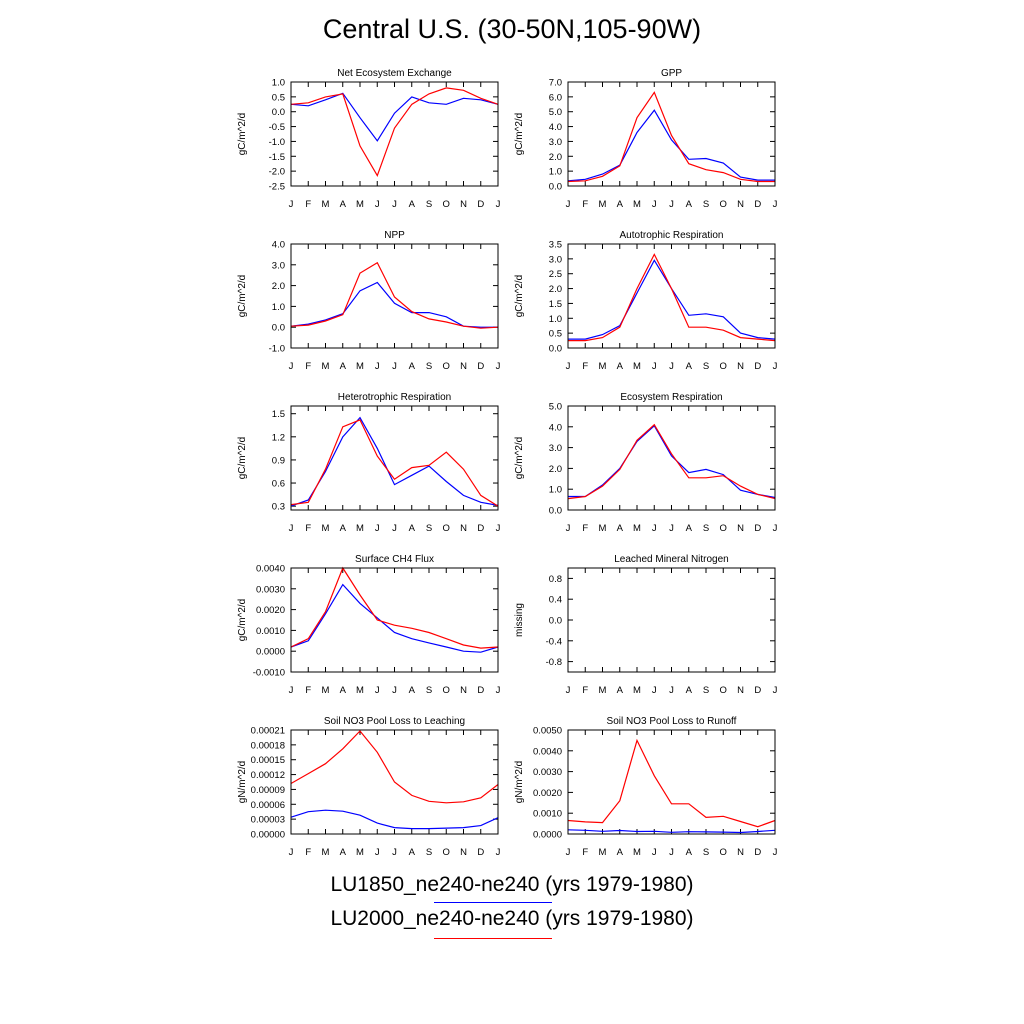  I want to click on y-axis-label: missing, so click(519, 620).